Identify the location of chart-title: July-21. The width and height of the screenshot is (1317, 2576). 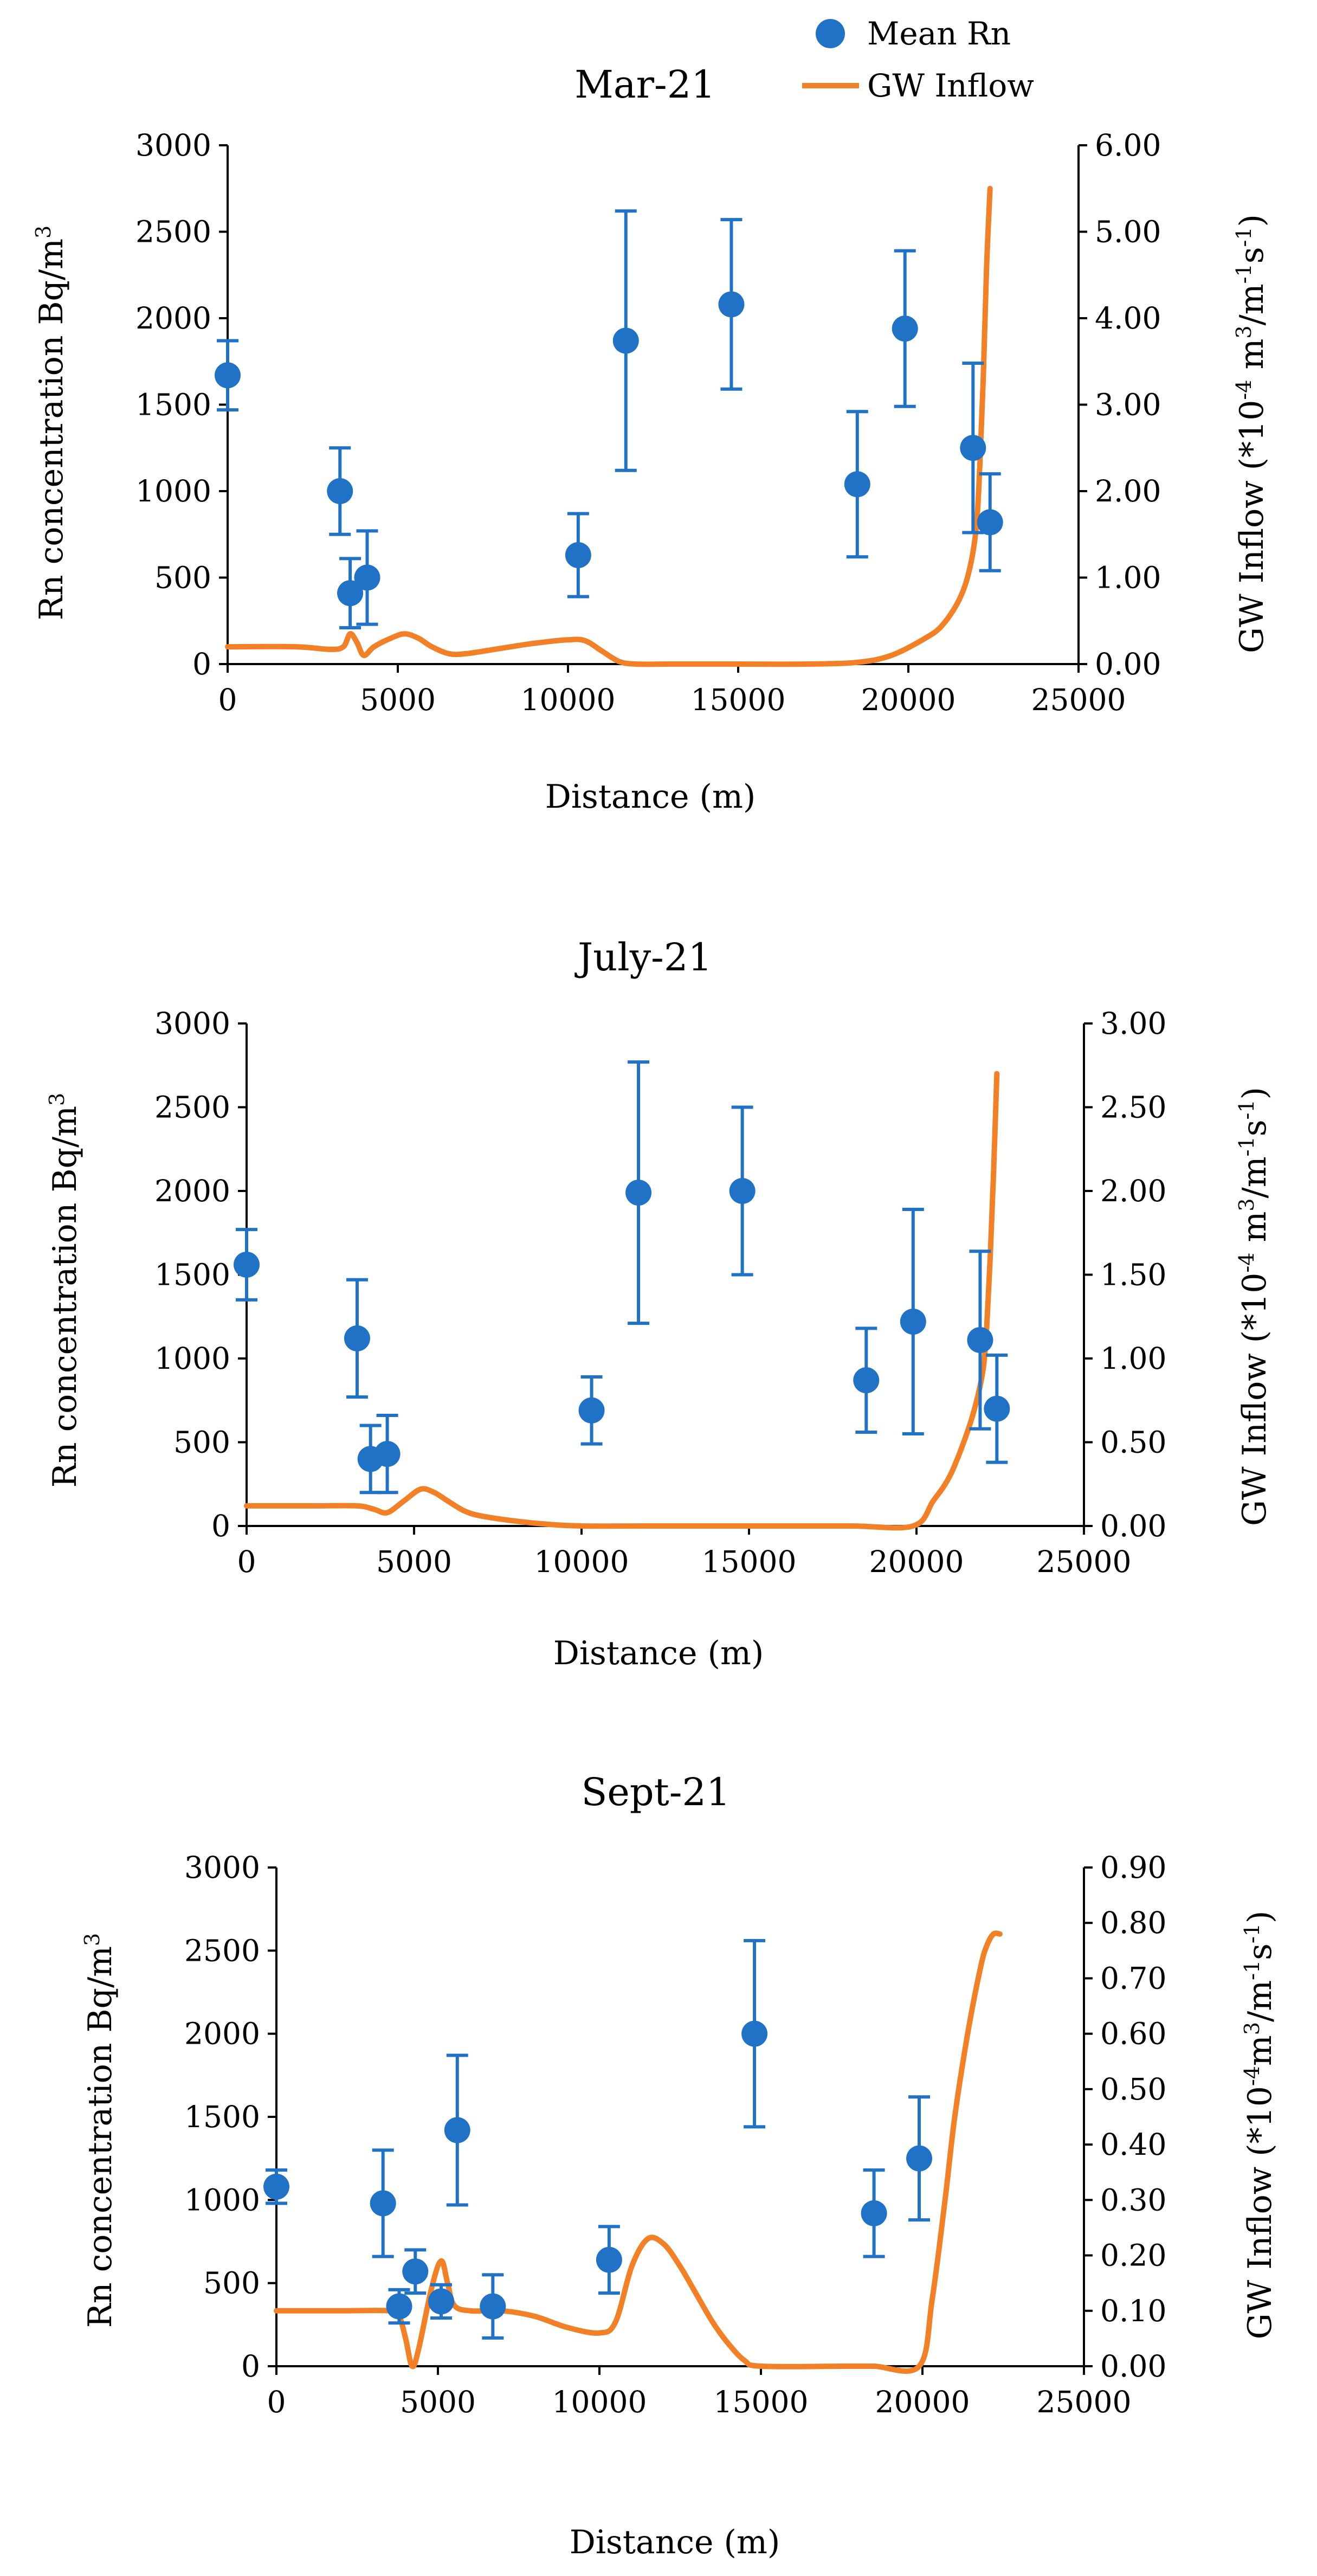
(643, 957).